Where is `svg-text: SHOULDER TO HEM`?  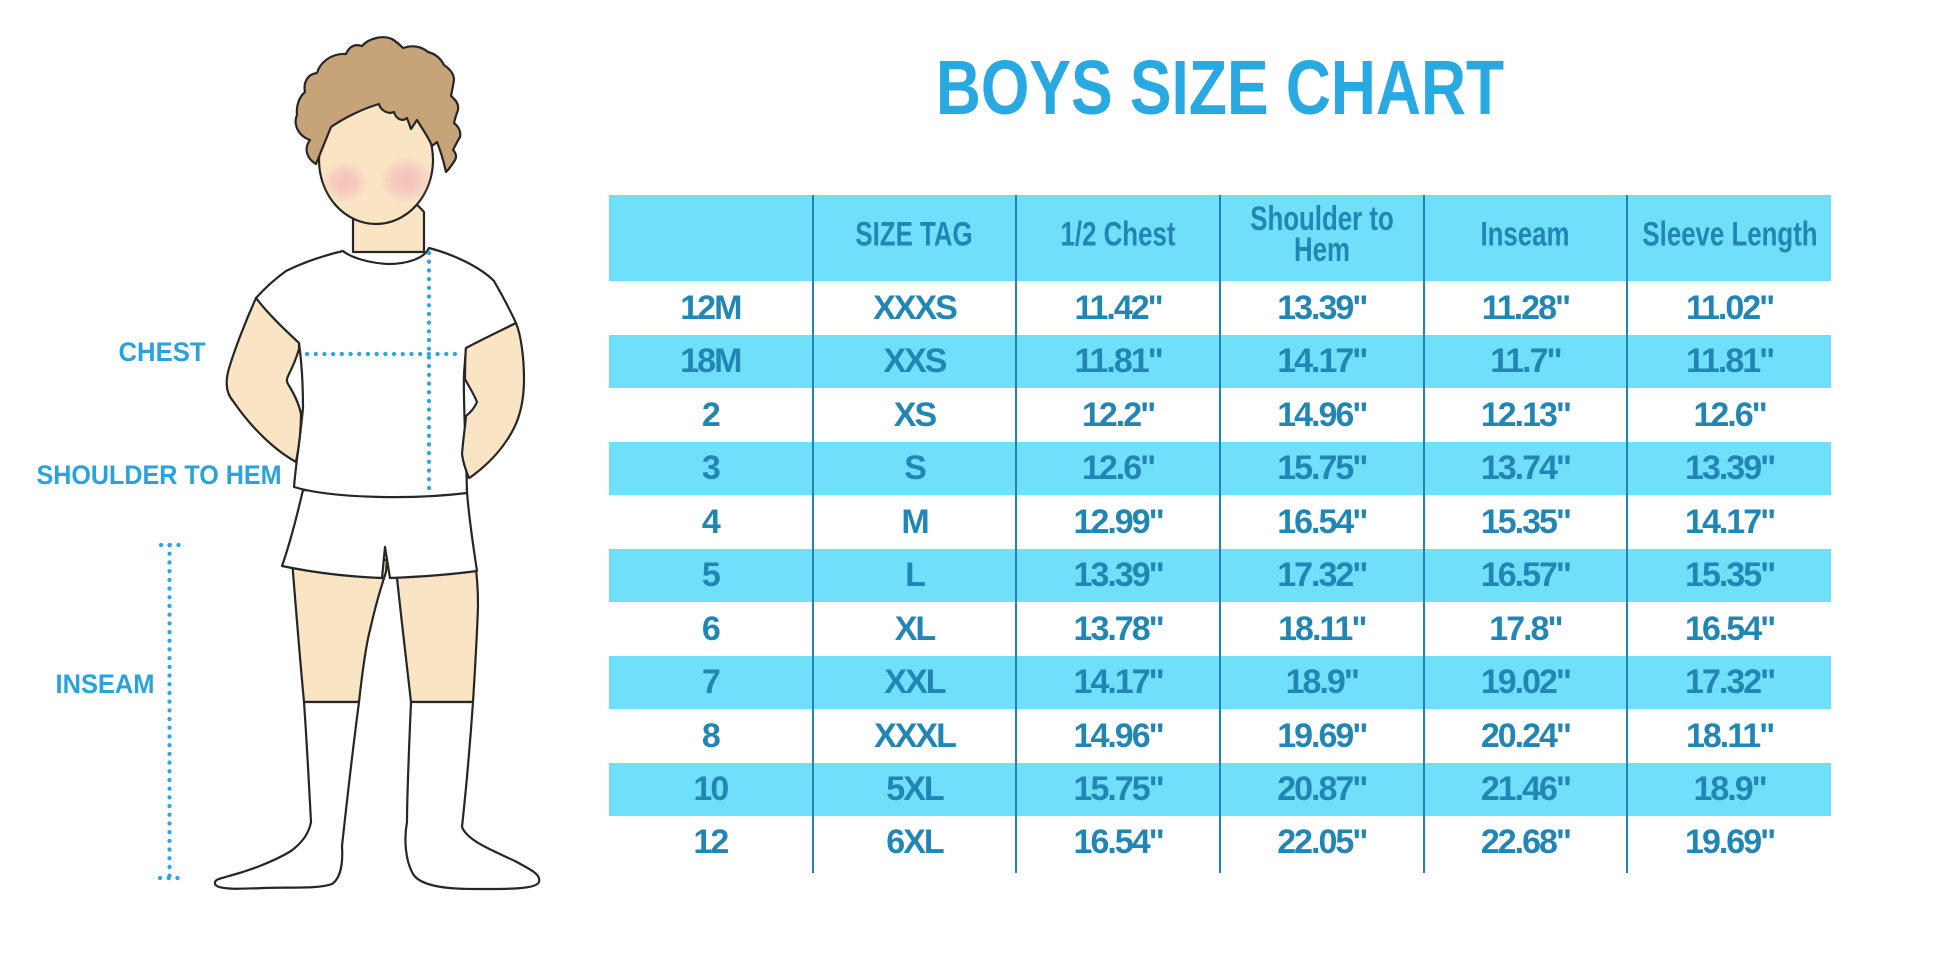
svg-text: SHOULDER TO HEM is located at coordinates (159, 475).